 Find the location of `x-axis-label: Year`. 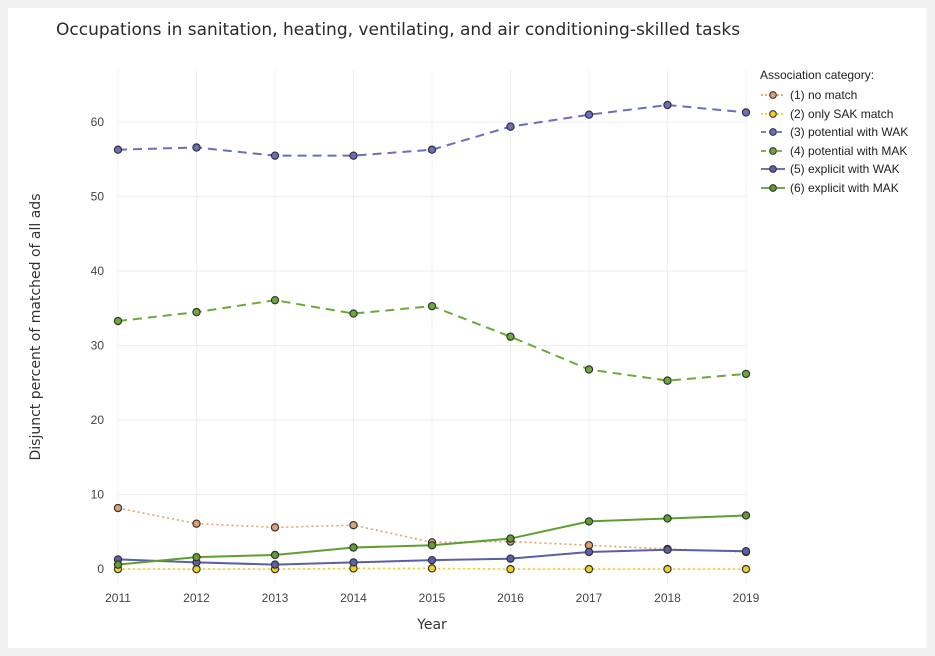

x-axis-label: Year is located at coordinates (431, 625).